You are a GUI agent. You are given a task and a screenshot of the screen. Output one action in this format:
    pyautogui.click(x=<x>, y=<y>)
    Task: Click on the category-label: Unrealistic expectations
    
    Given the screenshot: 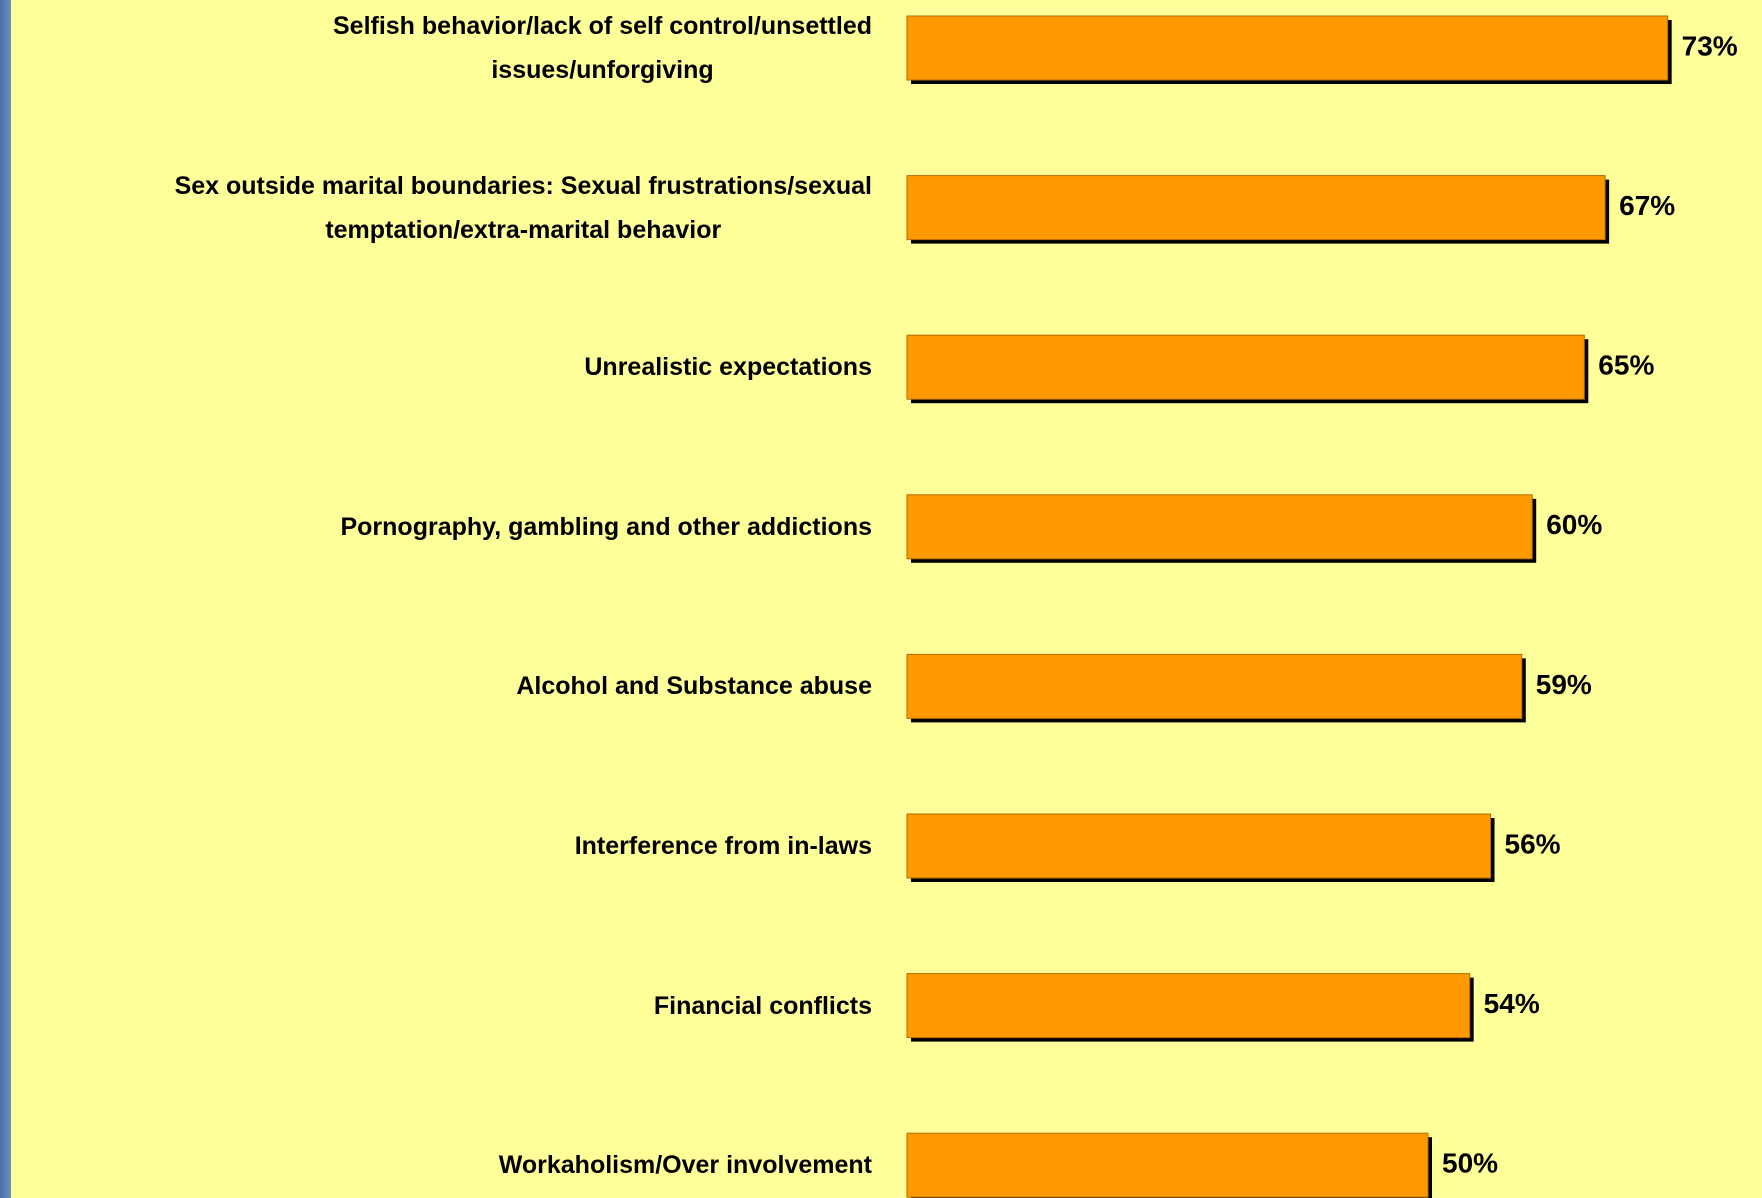 What is the action you would take?
    pyautogui.click(x=728, y=367)
    